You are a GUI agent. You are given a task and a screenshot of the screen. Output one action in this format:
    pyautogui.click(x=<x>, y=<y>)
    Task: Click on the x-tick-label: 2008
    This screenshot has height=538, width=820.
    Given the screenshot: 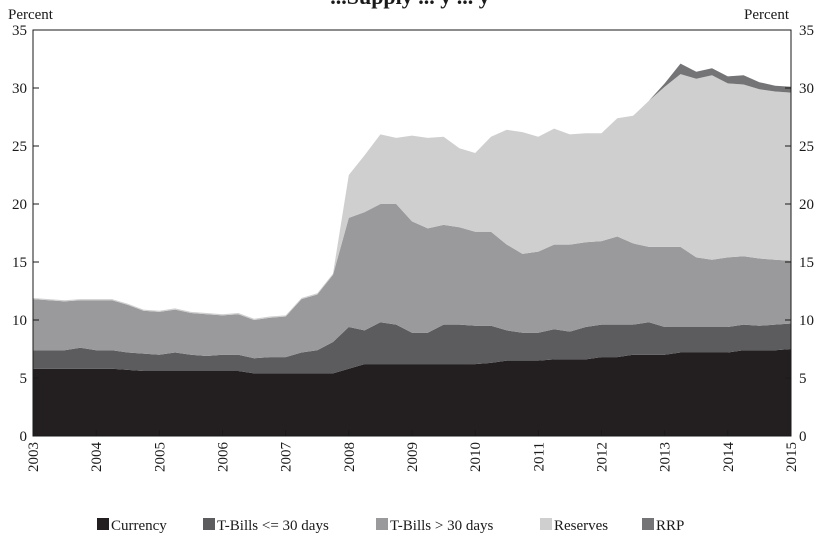 What is the action you would take?
    pyautogui.click(x=350, y=457)
    